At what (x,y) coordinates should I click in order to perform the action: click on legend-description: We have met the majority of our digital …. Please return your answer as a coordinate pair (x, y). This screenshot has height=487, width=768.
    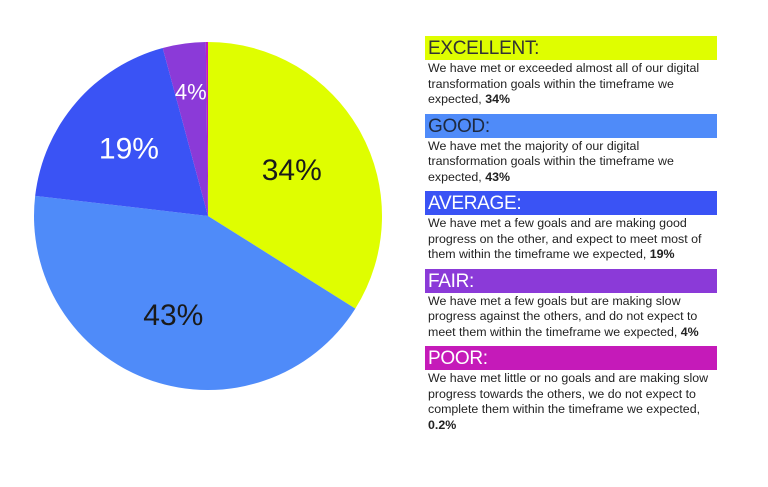
    Looking at the image, I should click on (551, 161).